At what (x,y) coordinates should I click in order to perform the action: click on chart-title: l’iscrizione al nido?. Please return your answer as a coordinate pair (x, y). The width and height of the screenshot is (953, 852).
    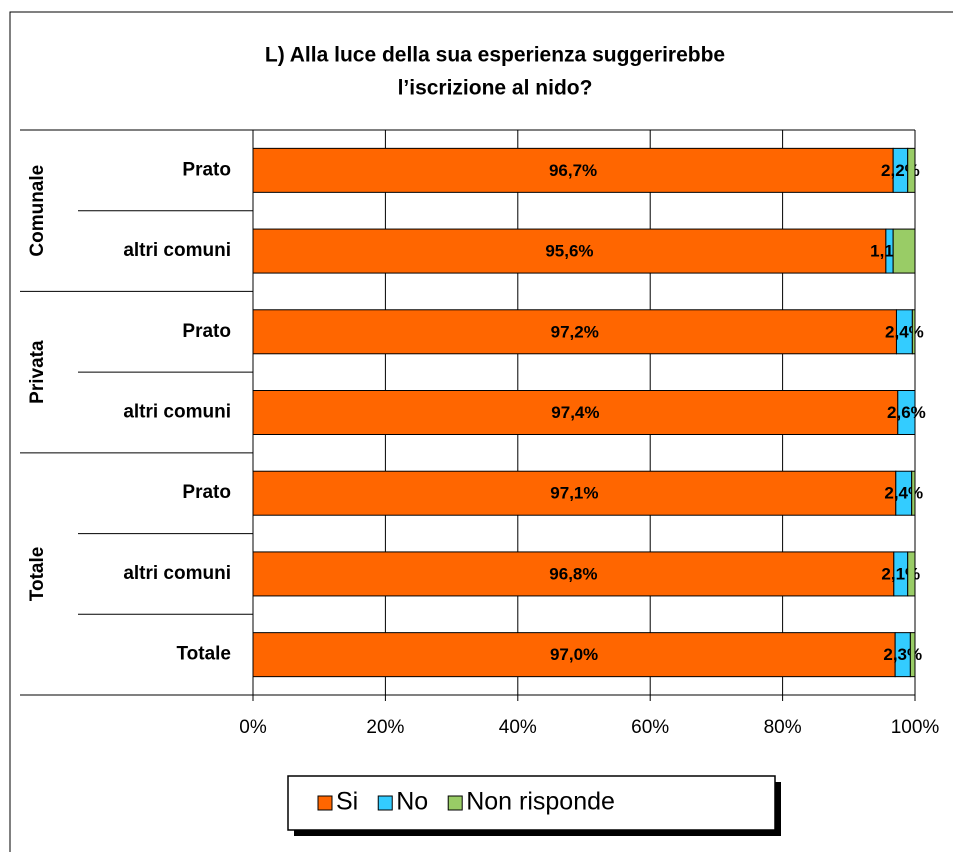
    Looking at the image, I should click on (495, 88).